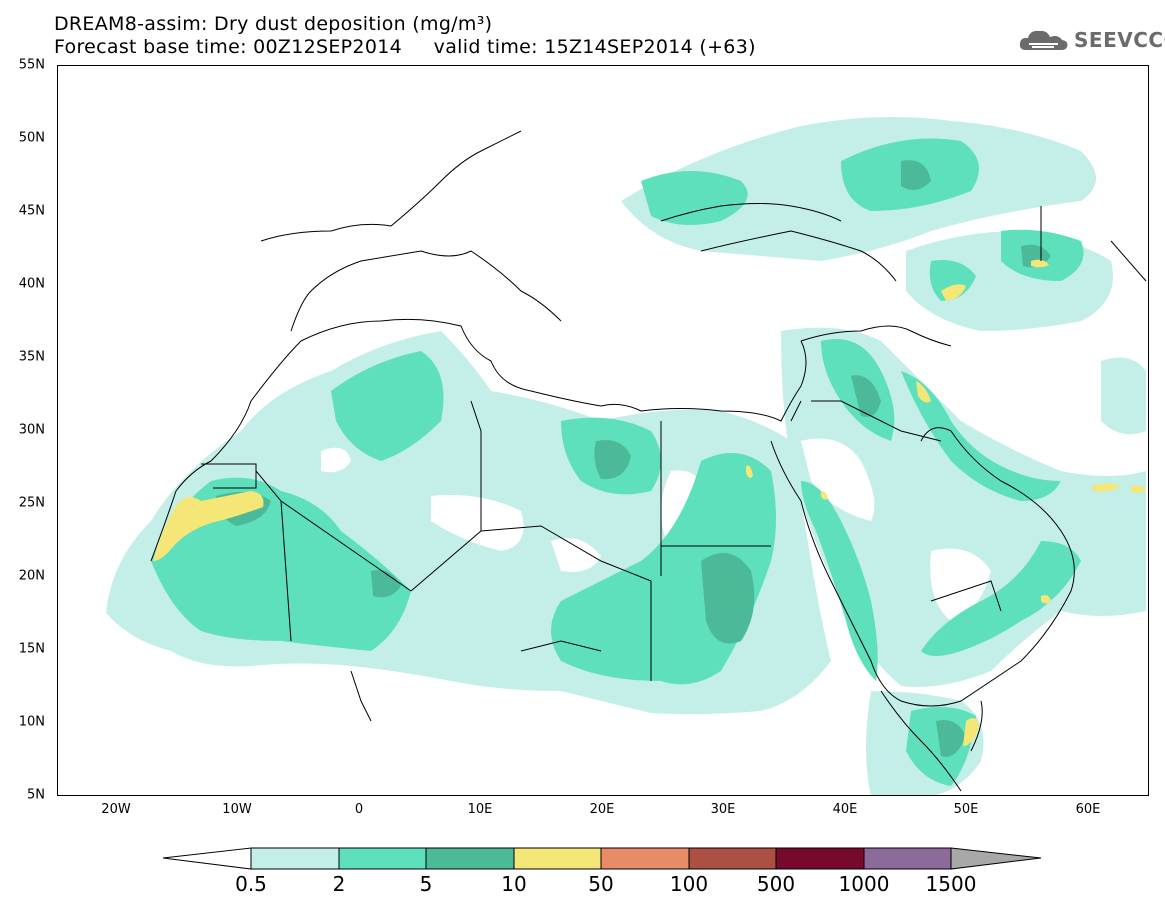 This screenshot has height=907, width=1165. What do you see at coordinates (602, 809) in the screenshot?
I see `lon-label: 20E` at bounding box center [602, 809].